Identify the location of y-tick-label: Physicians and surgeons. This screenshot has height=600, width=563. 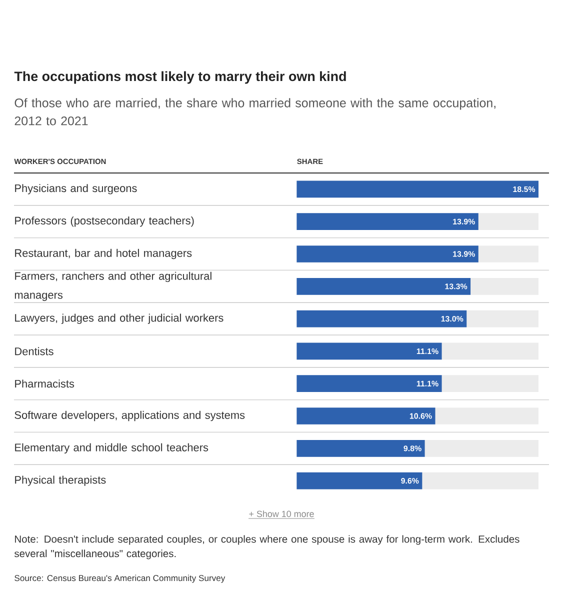
(76, 189).